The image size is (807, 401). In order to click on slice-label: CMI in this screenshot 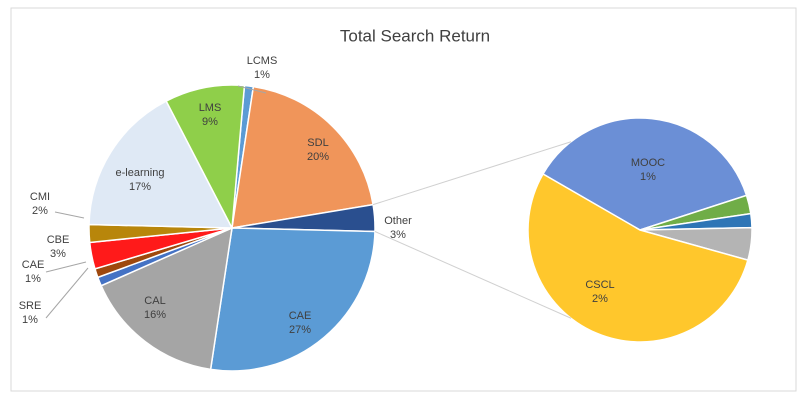, I will do `click(40, 197)`.